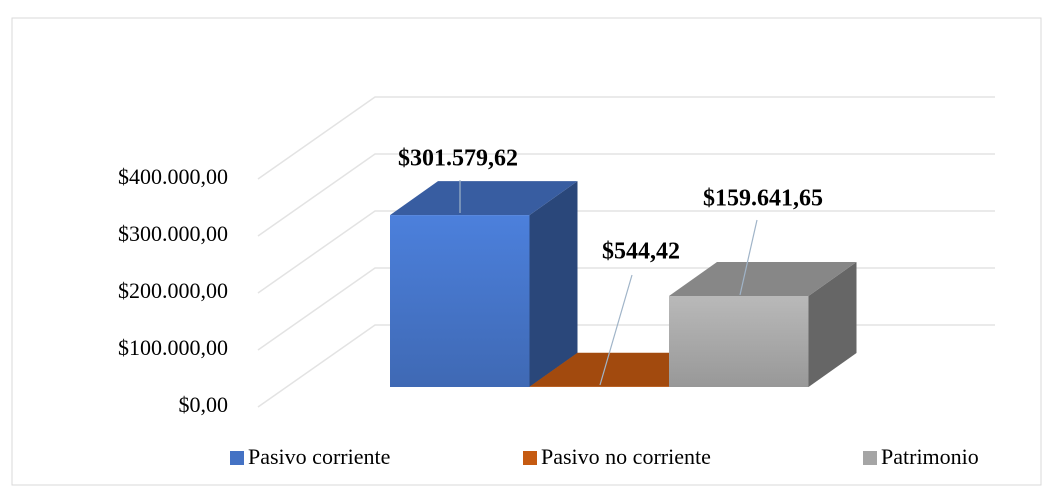 The width and height of the screenshot is (1054, 488). I want to click on legend-label: Pasivo corriente, so click(319, 456).